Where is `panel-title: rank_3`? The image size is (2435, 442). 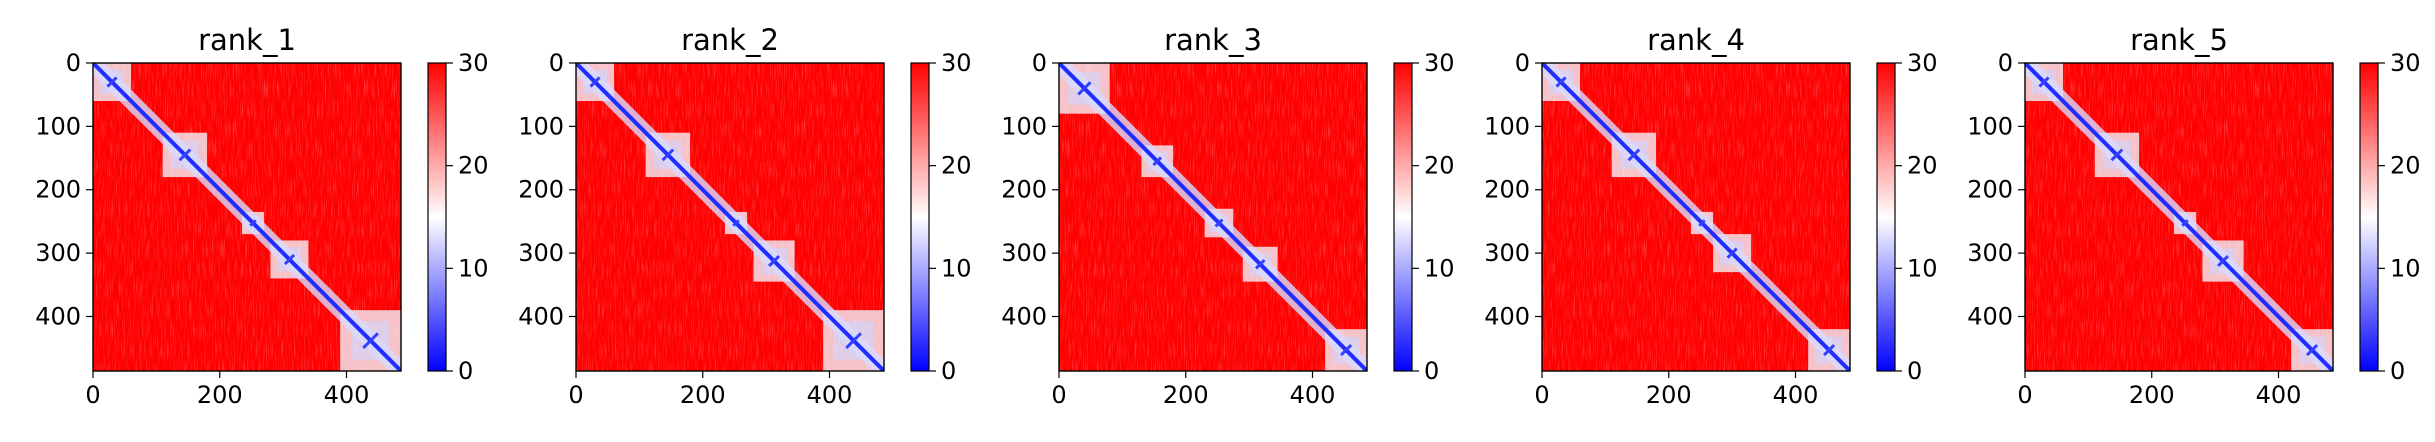 panel-title: rank_3 is located at coordinates (1213, 40).